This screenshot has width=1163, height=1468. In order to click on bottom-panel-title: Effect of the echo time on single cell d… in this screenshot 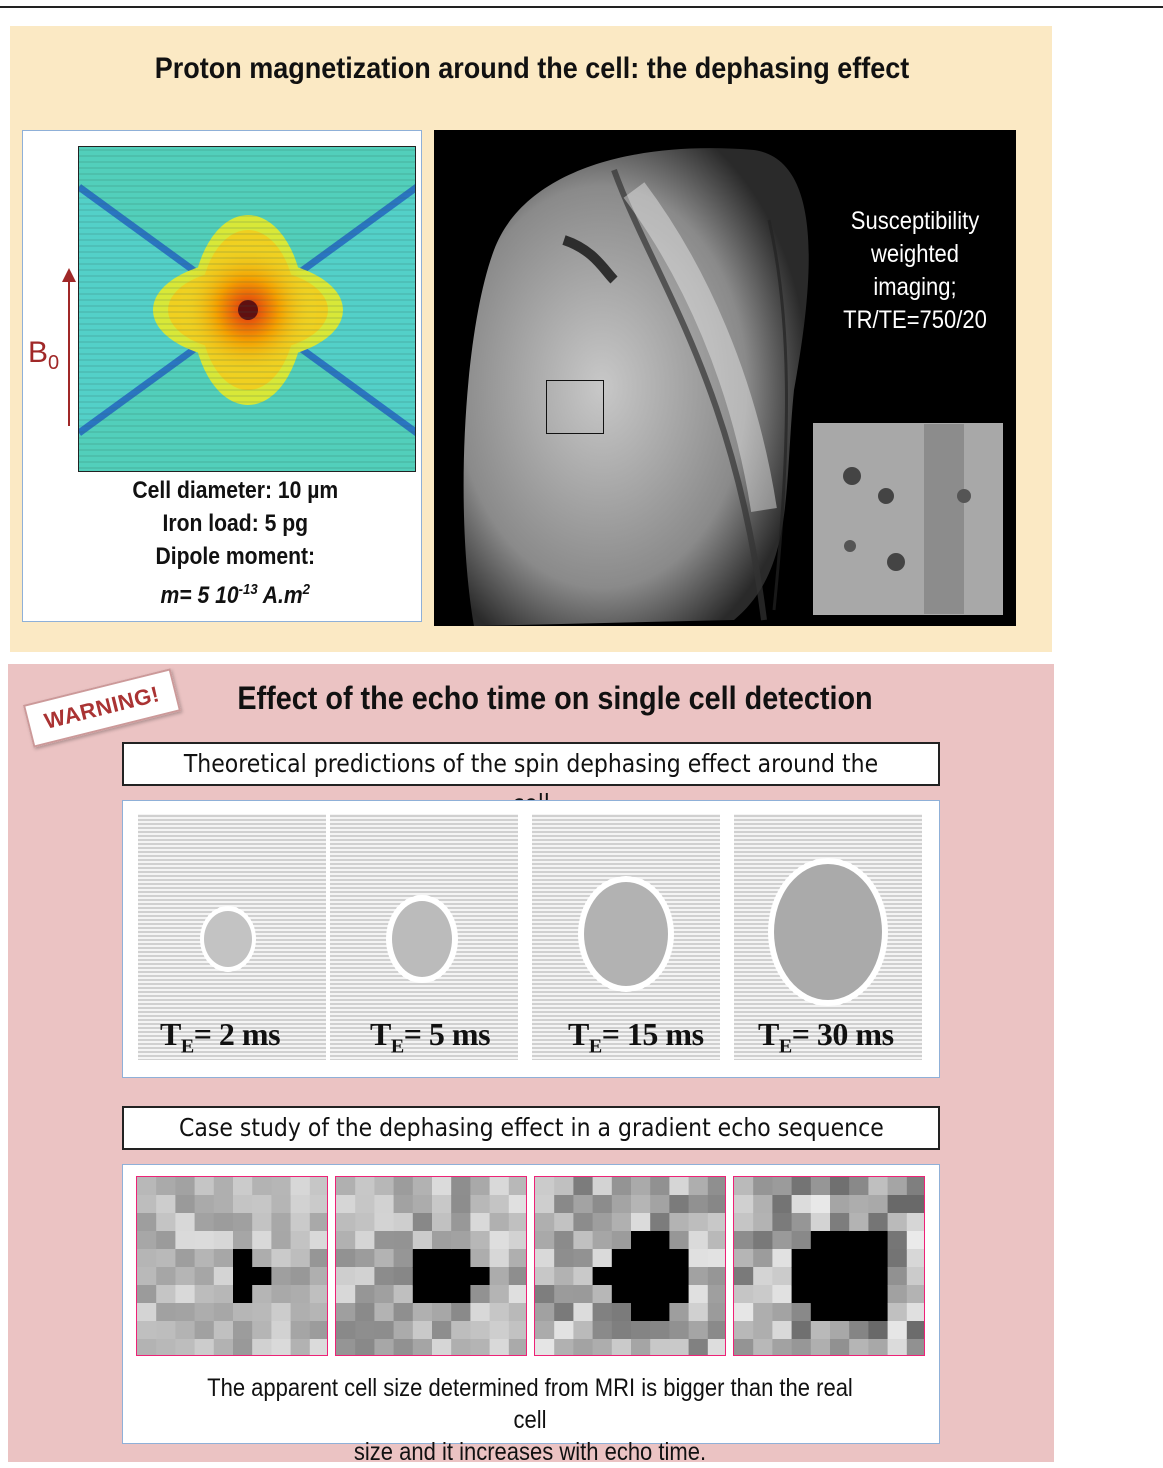, I will do `click(555, 698)`.